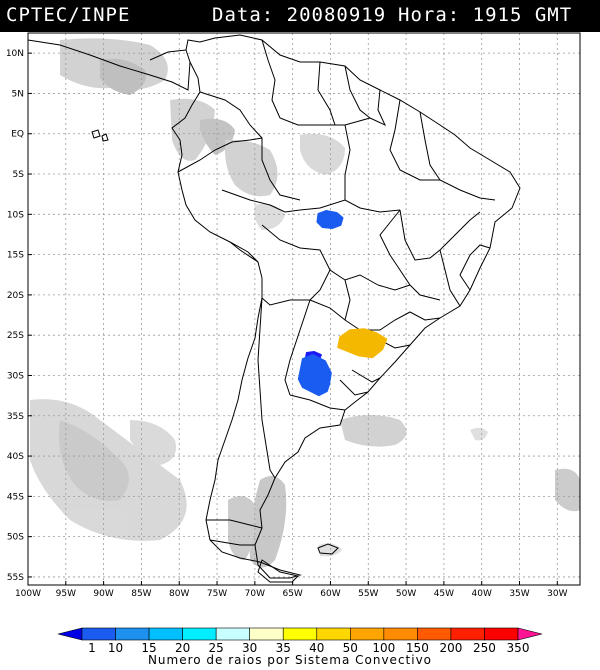 This screenshot has height=670, width=600. Describe the element at coordinates (482, 594) in the screenshot. I see `lon-tick-label: 40W` at that location.